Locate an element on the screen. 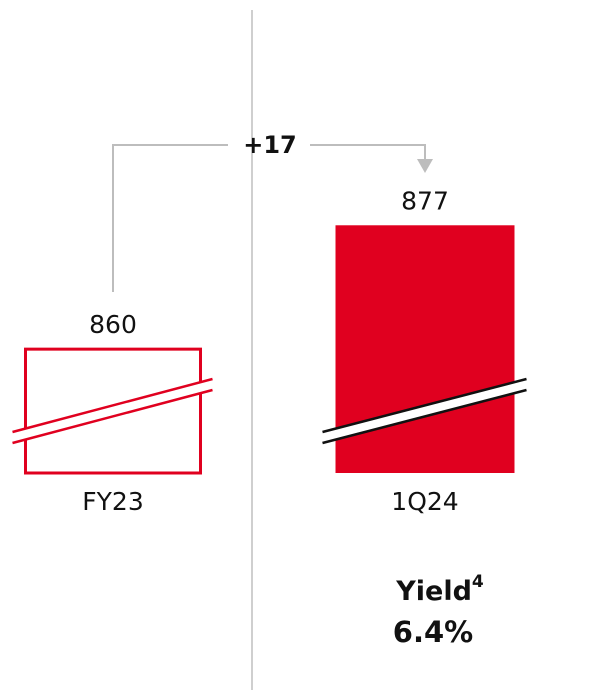  footer-label-text: Yield is located at coordinates (433, 591).